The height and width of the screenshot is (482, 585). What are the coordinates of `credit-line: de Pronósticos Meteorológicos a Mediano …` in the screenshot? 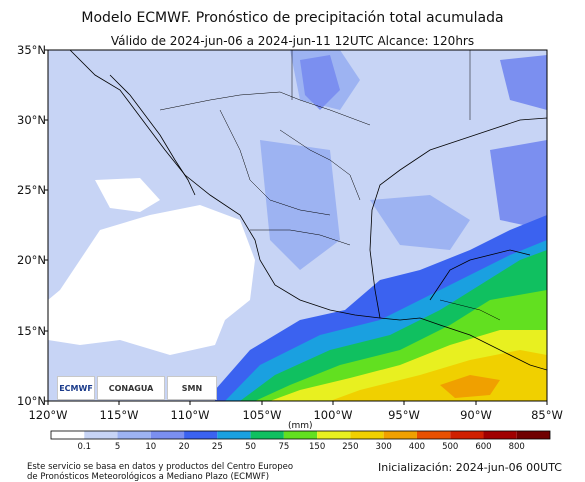 It's located at (148, 477).